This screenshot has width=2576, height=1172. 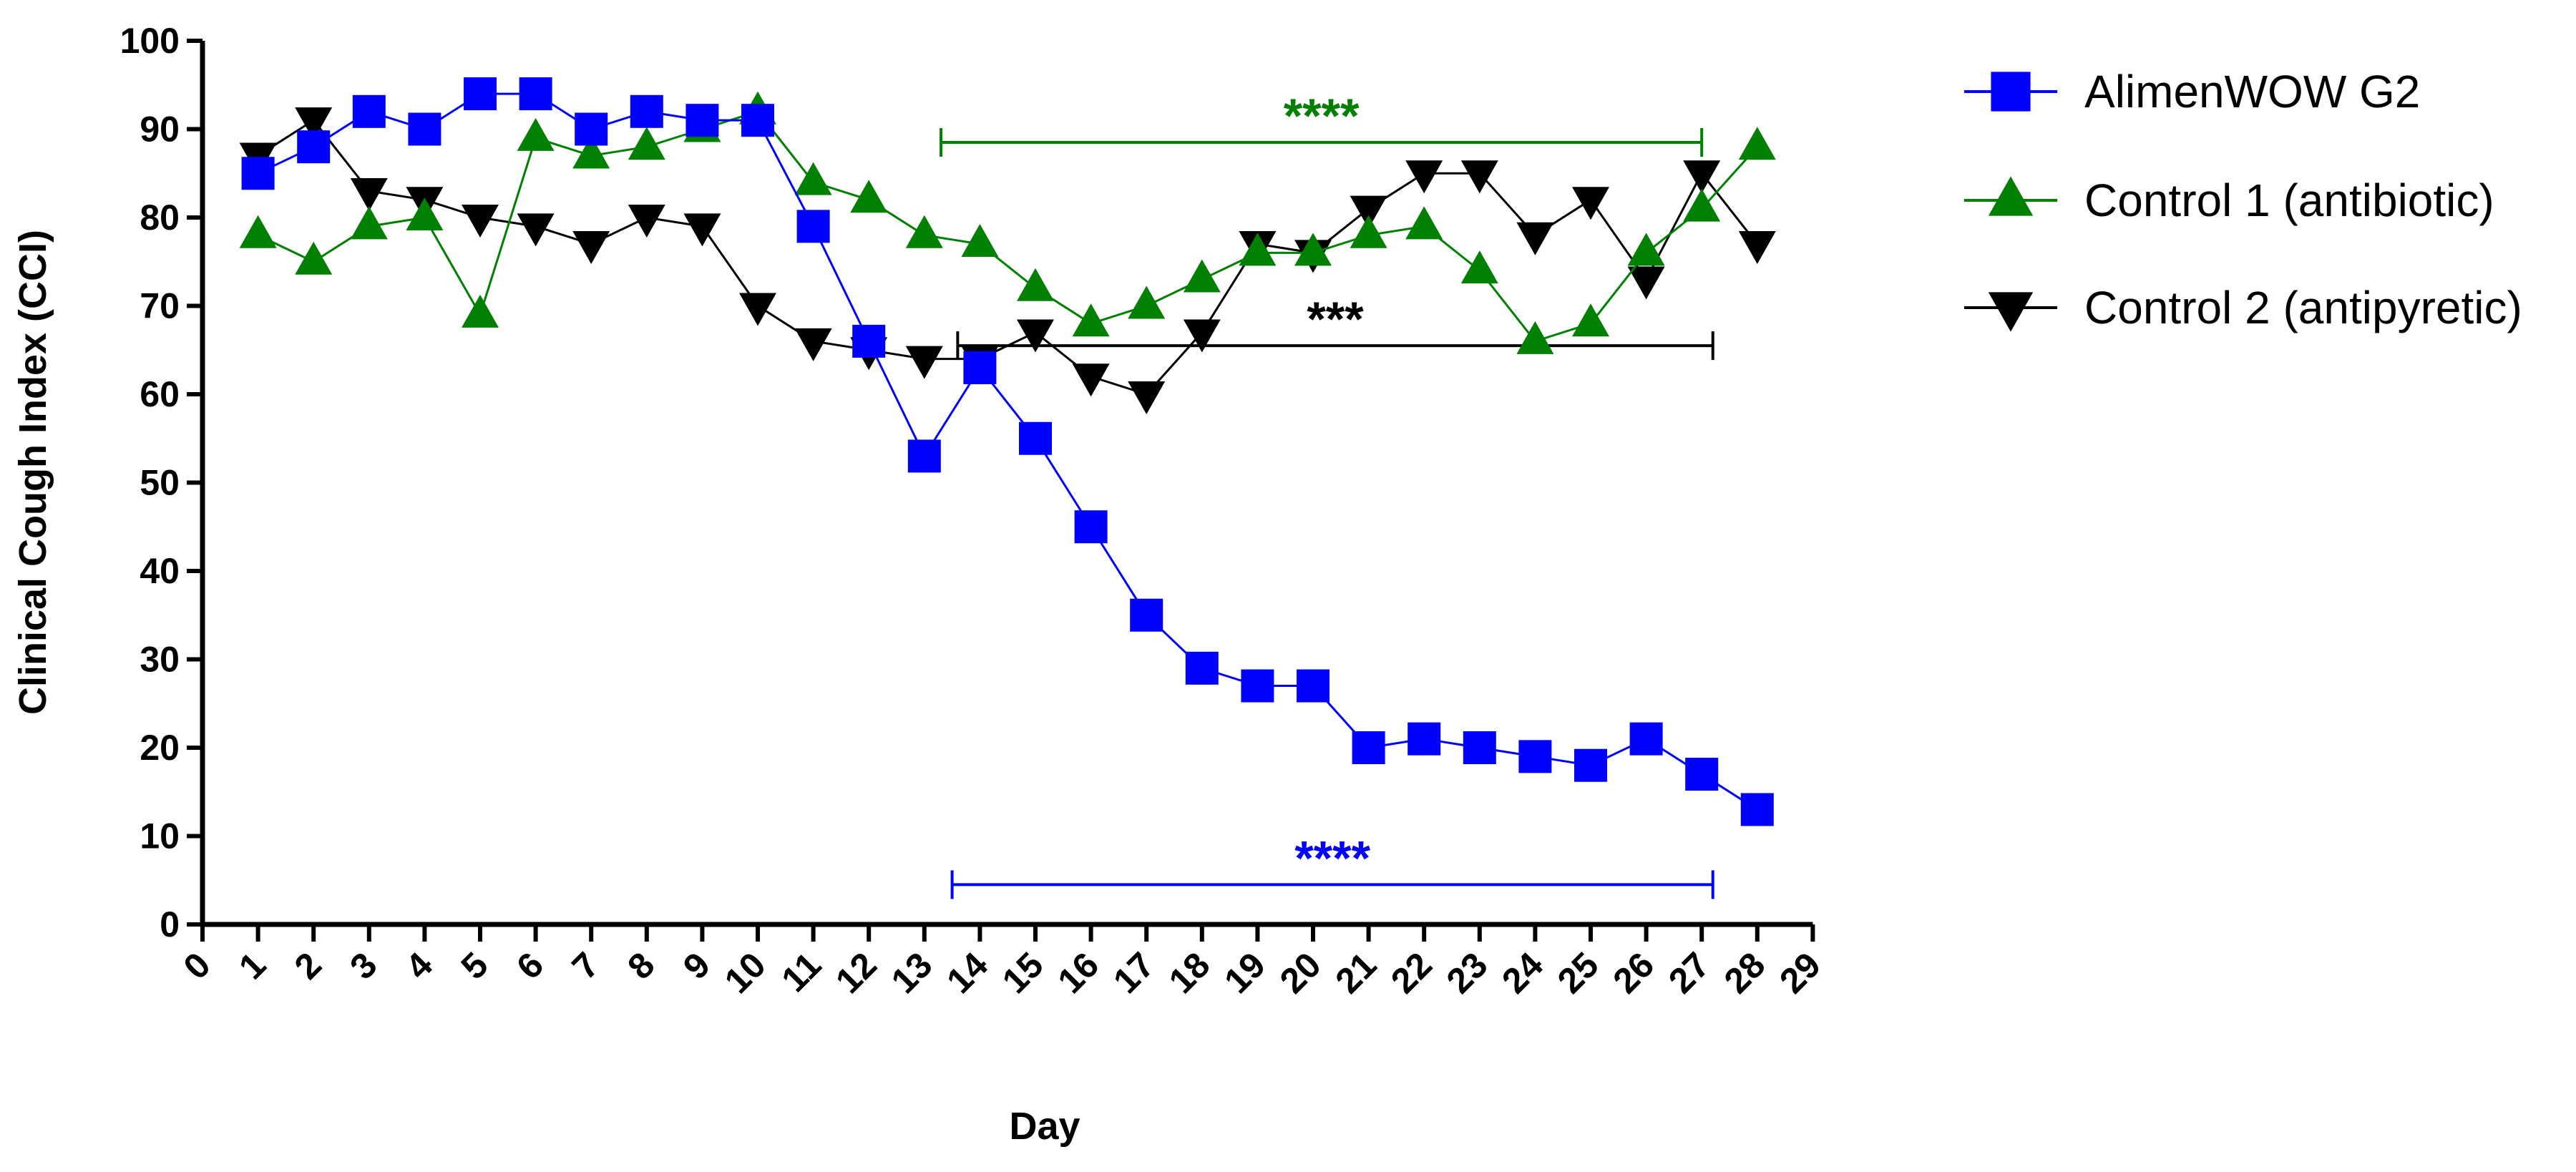 What do you see at coordinates (475, 966) in the screenshot?
I see `x-tick-label: 5` at bounding box center [475, 966].